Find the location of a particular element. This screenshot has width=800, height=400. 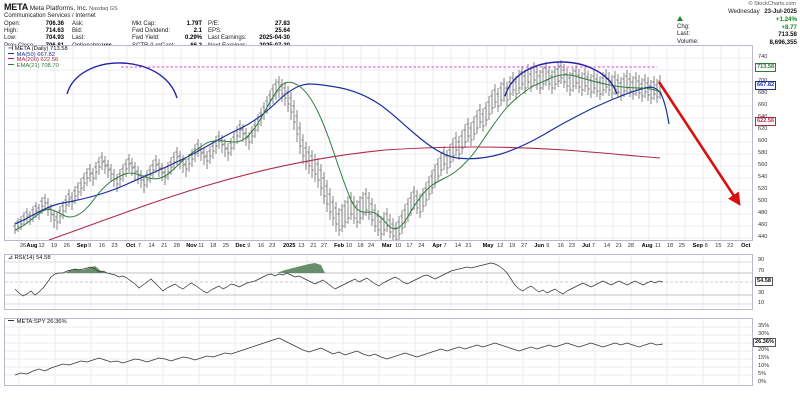

rs-tick: 30% is located at coordinates (764, 334).